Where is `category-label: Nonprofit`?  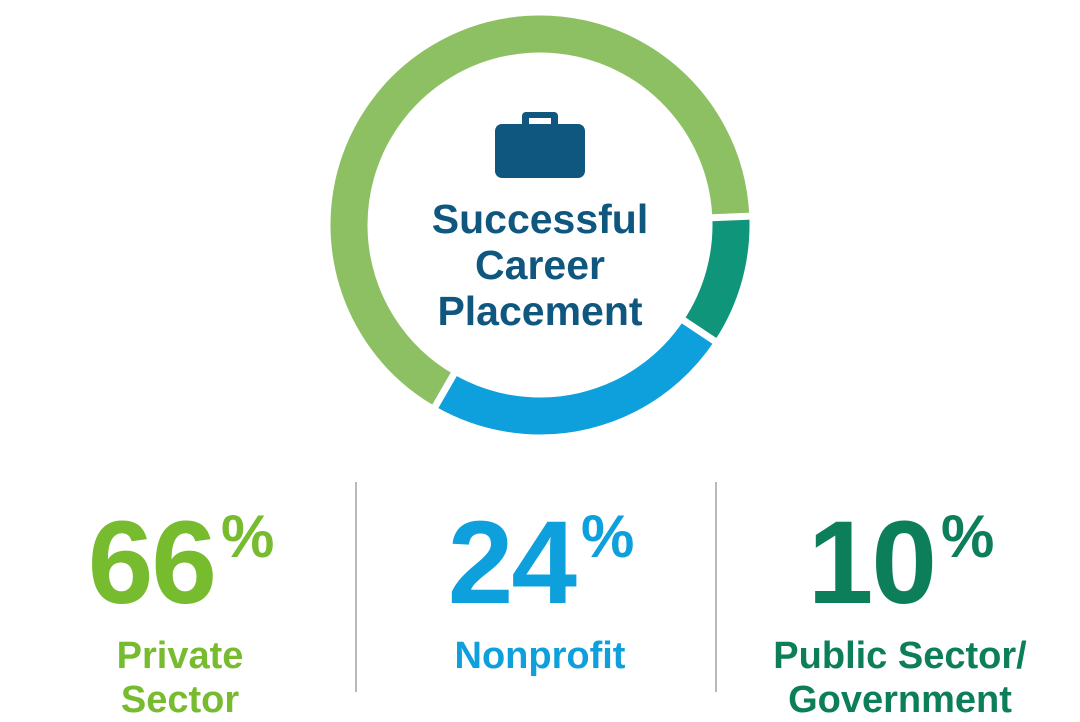
category-label: Nonprofit is located at coordinates (540, 656).